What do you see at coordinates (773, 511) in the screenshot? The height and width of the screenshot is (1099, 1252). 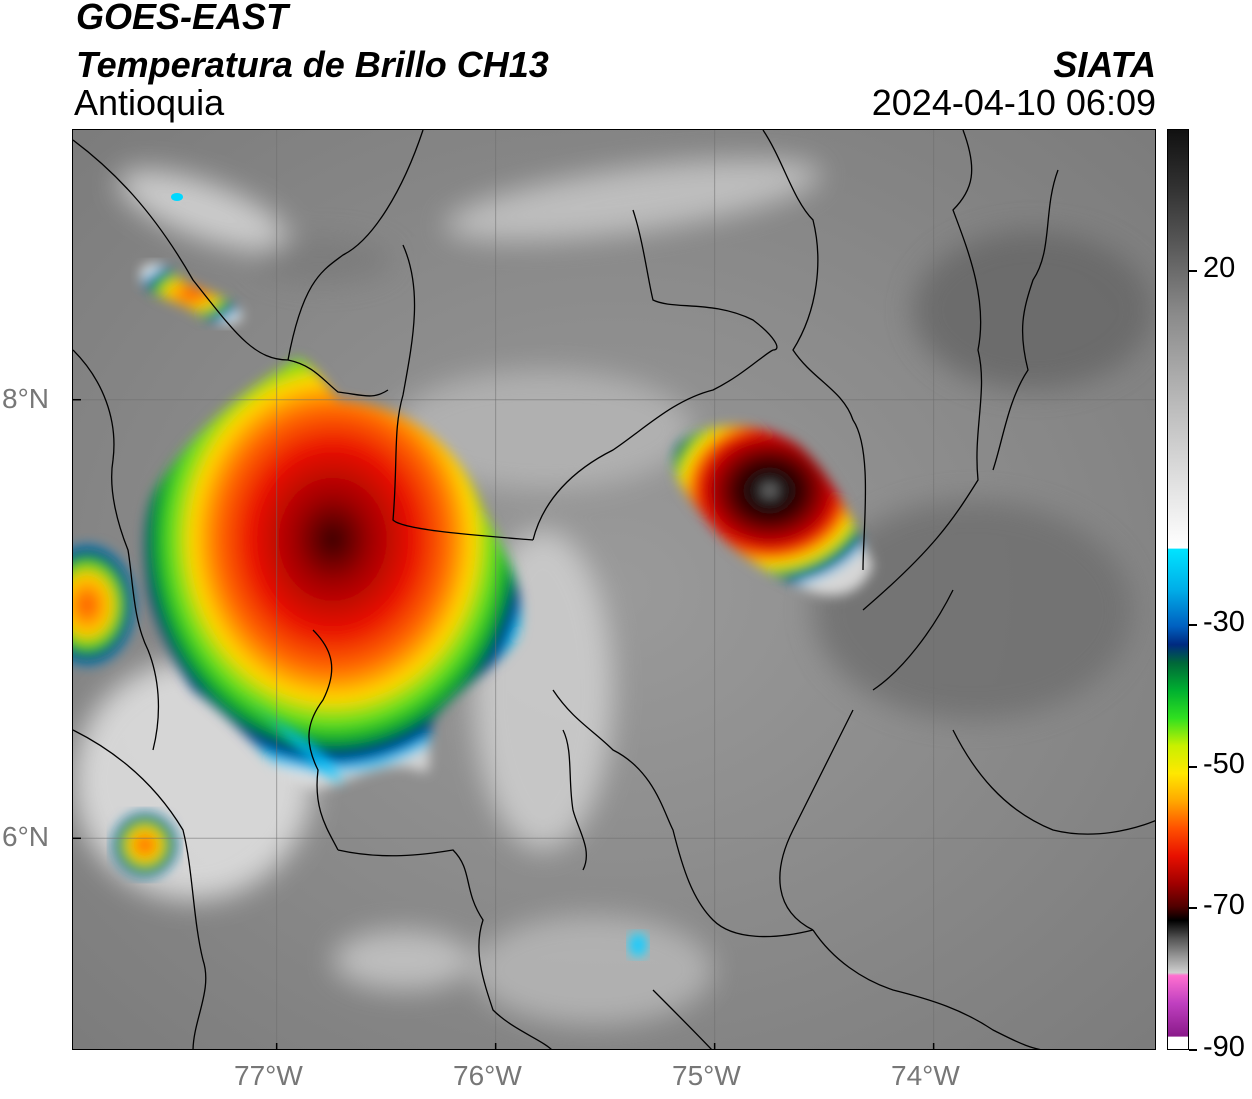 I see `storm-central` at bounding box center [773, 511].